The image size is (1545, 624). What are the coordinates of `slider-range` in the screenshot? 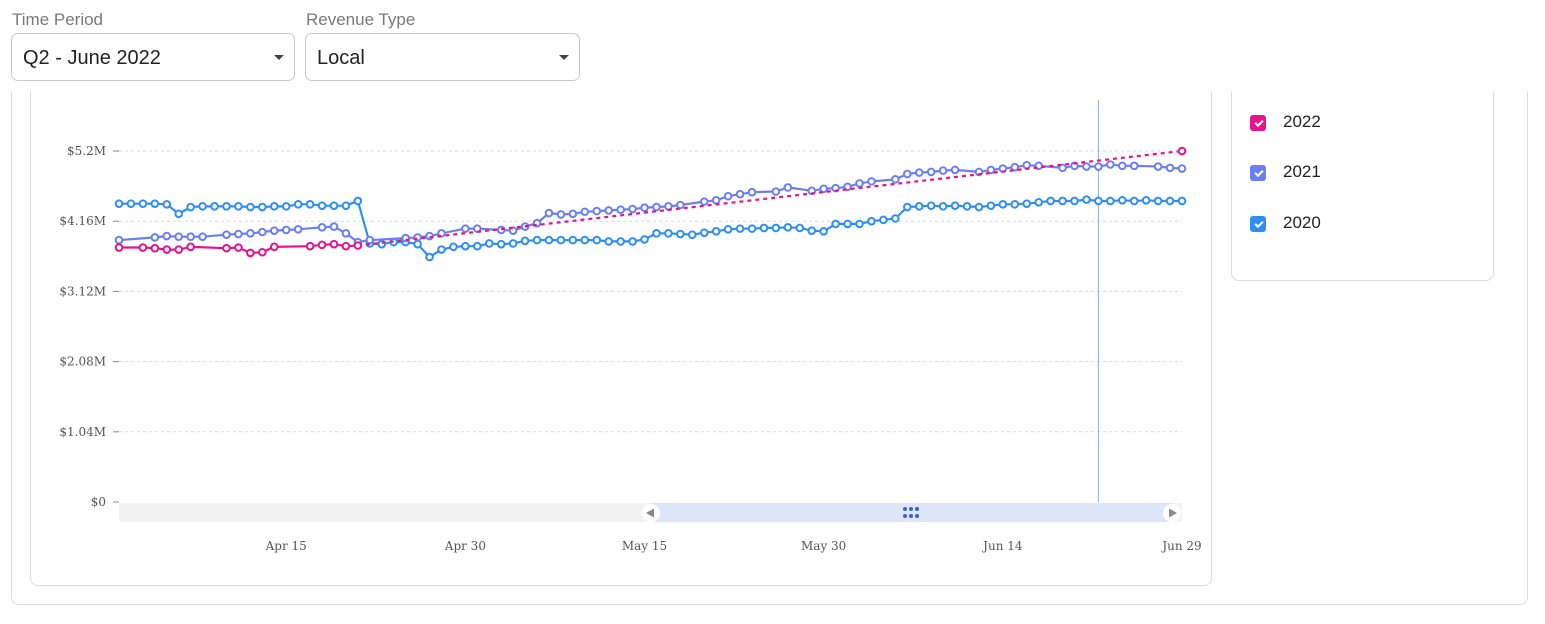 It's located at (911, 512).